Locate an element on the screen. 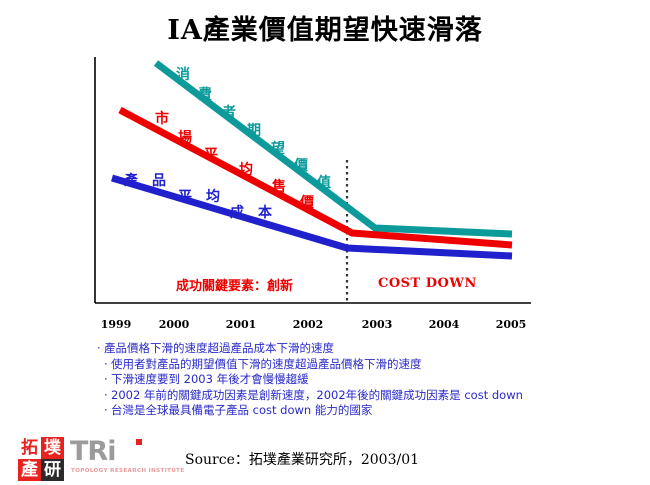  x-axis-tick-2000: 2000 is located at coordinates (174, 324).